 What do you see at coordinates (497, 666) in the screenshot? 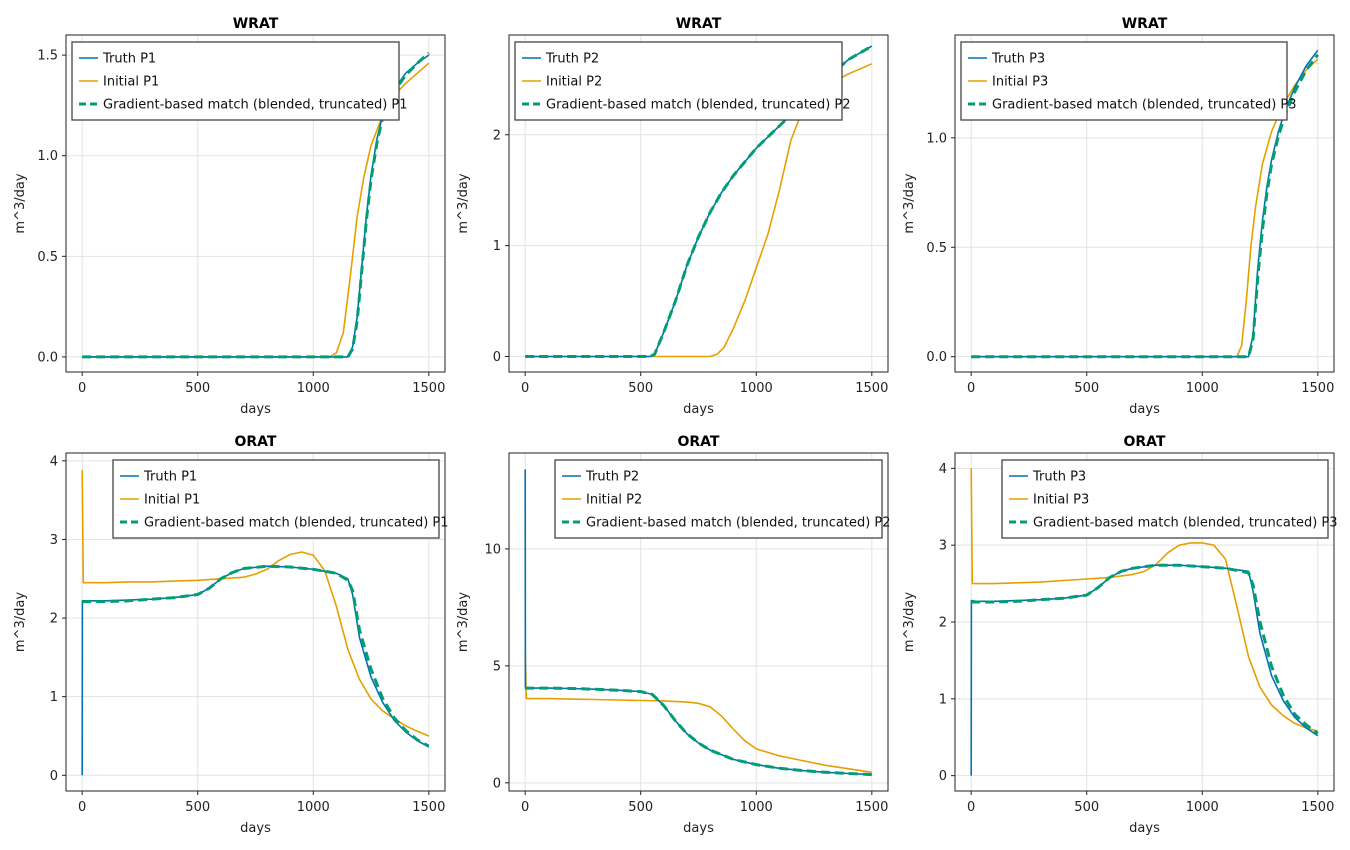
I see `y-tick-label: 5` at bounding box center [497, 666].